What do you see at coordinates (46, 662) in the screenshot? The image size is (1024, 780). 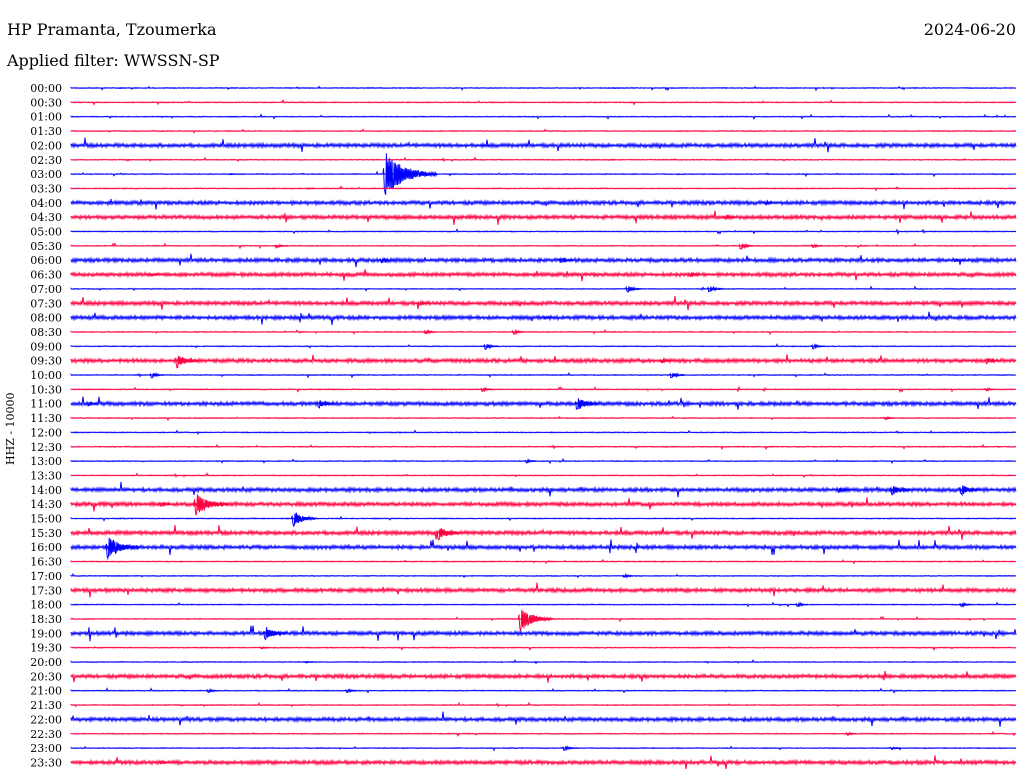 I see `time-tick-label: 20:00` at bounding box center [46, 662].